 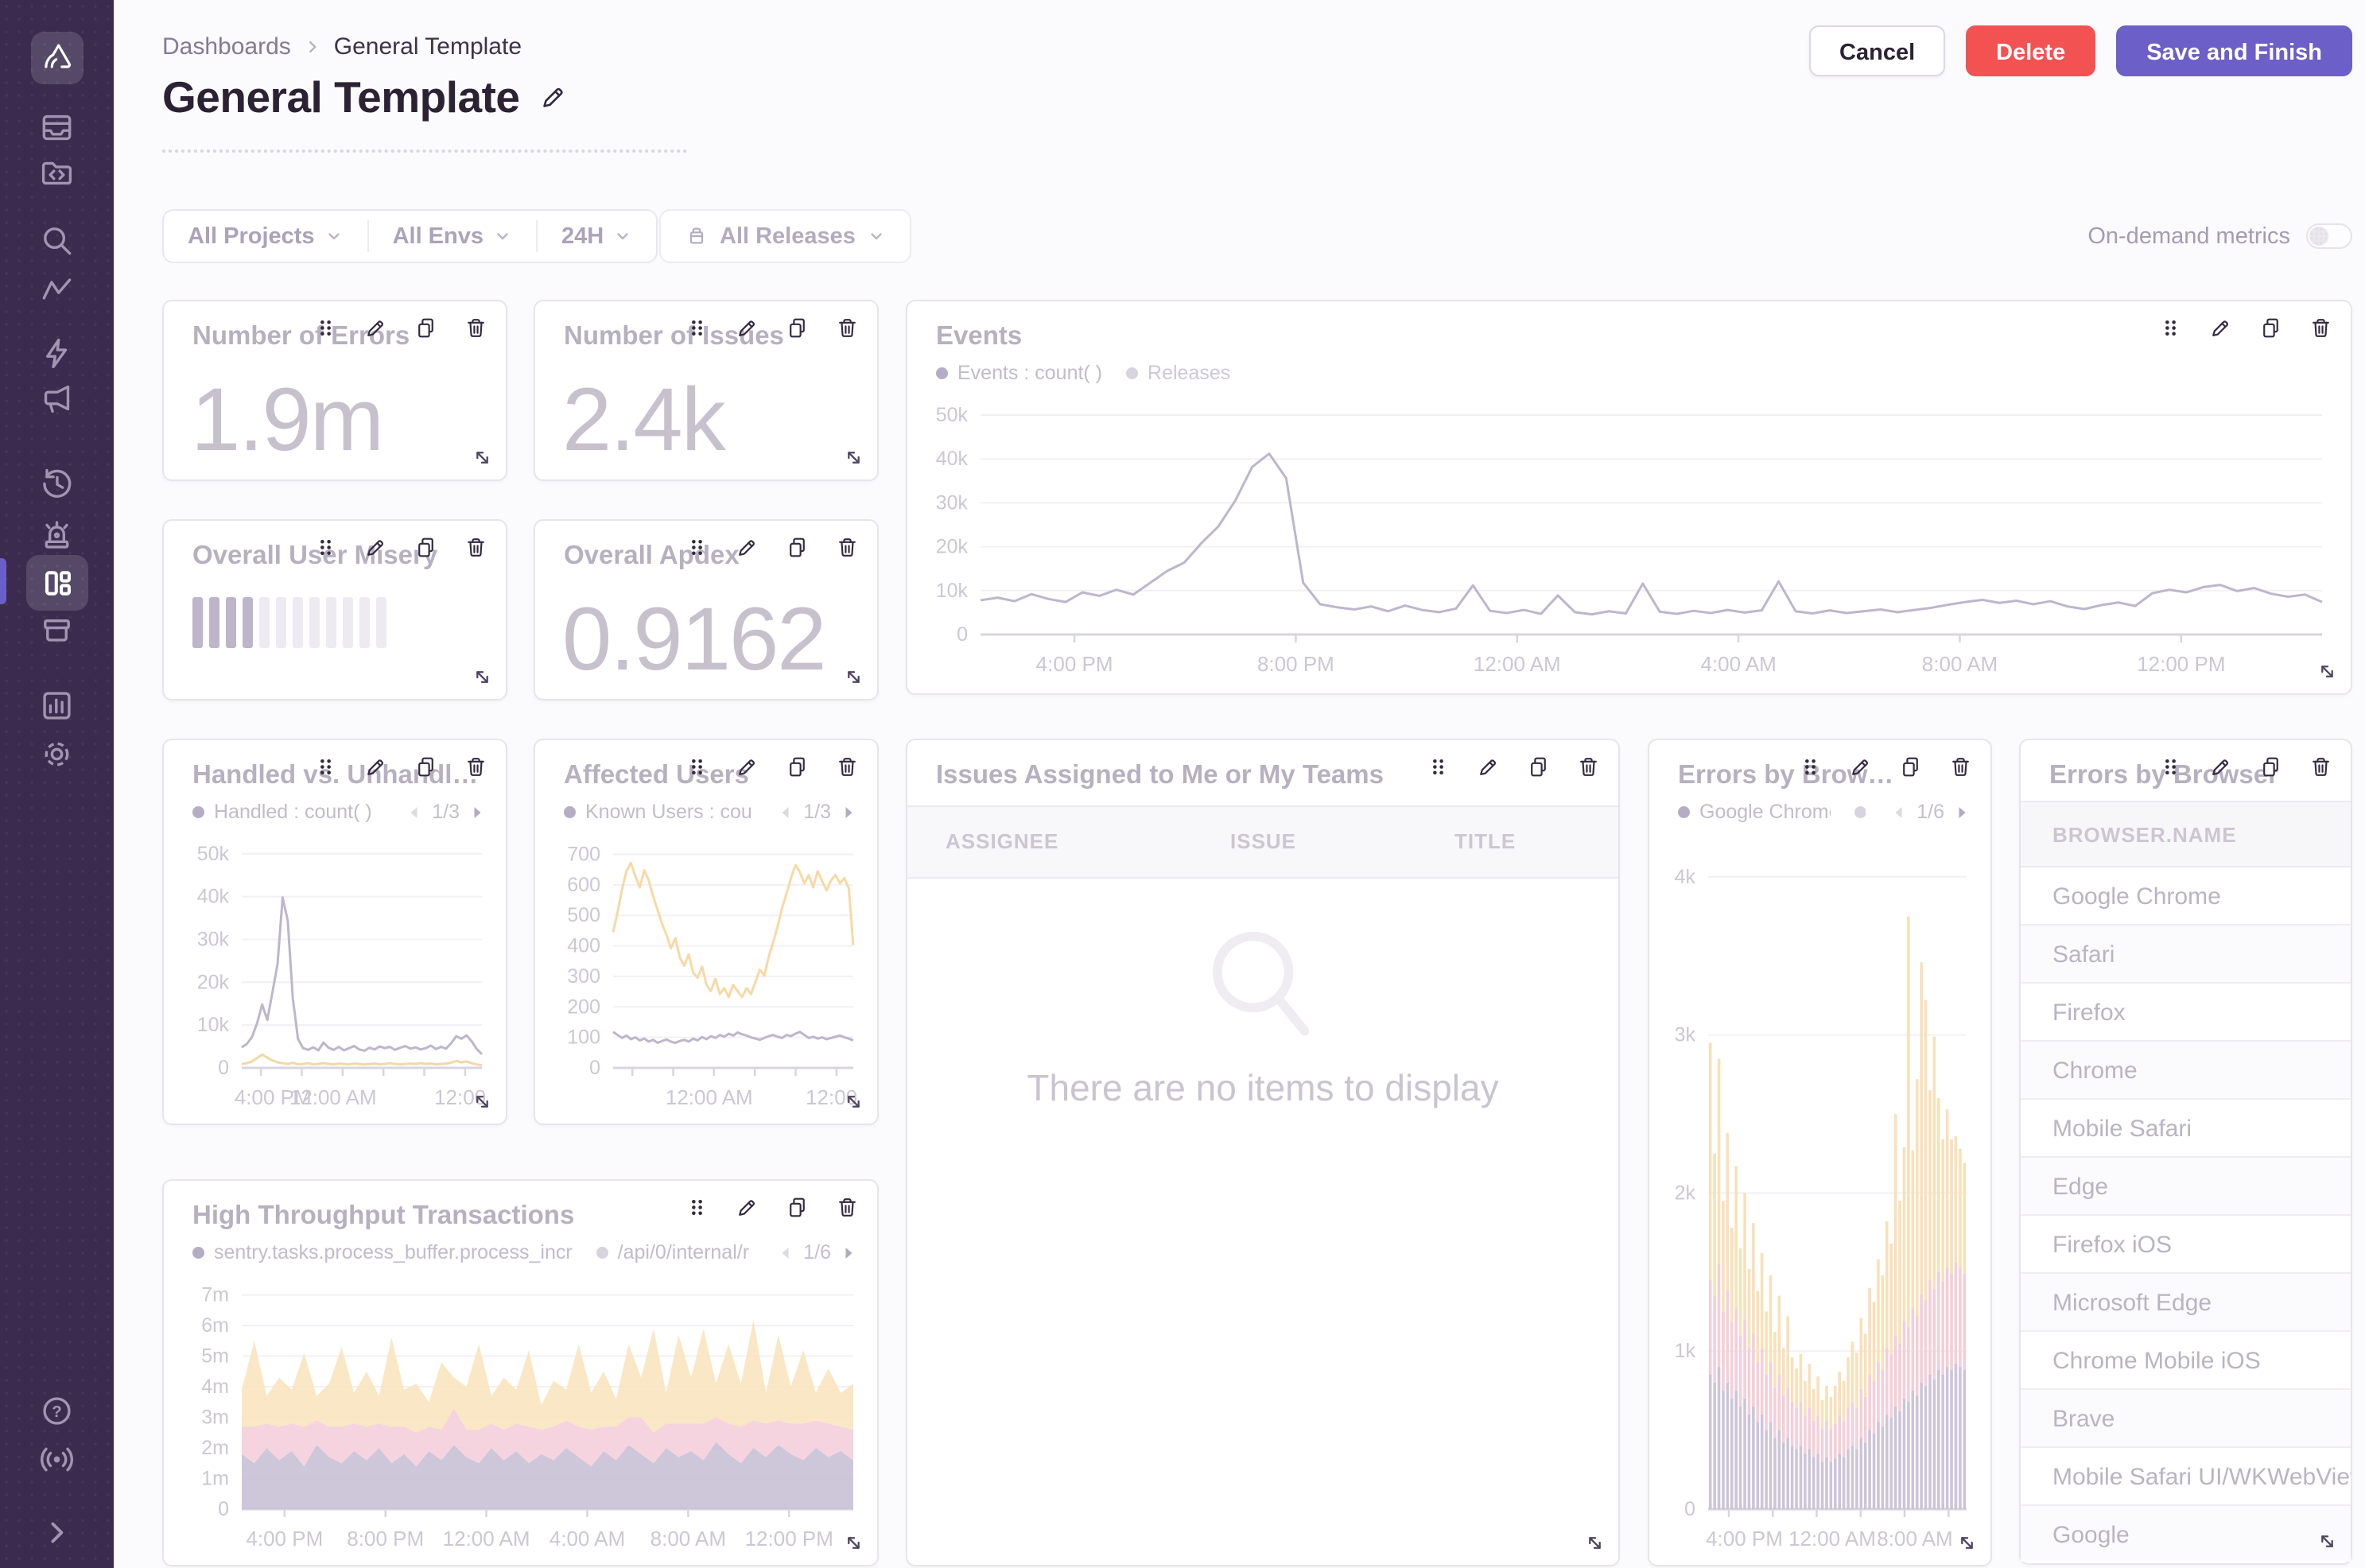 What do you see at coordinates (57, 240) in the screenshot?
I see `search-icon` at bounding box center [57, 240].